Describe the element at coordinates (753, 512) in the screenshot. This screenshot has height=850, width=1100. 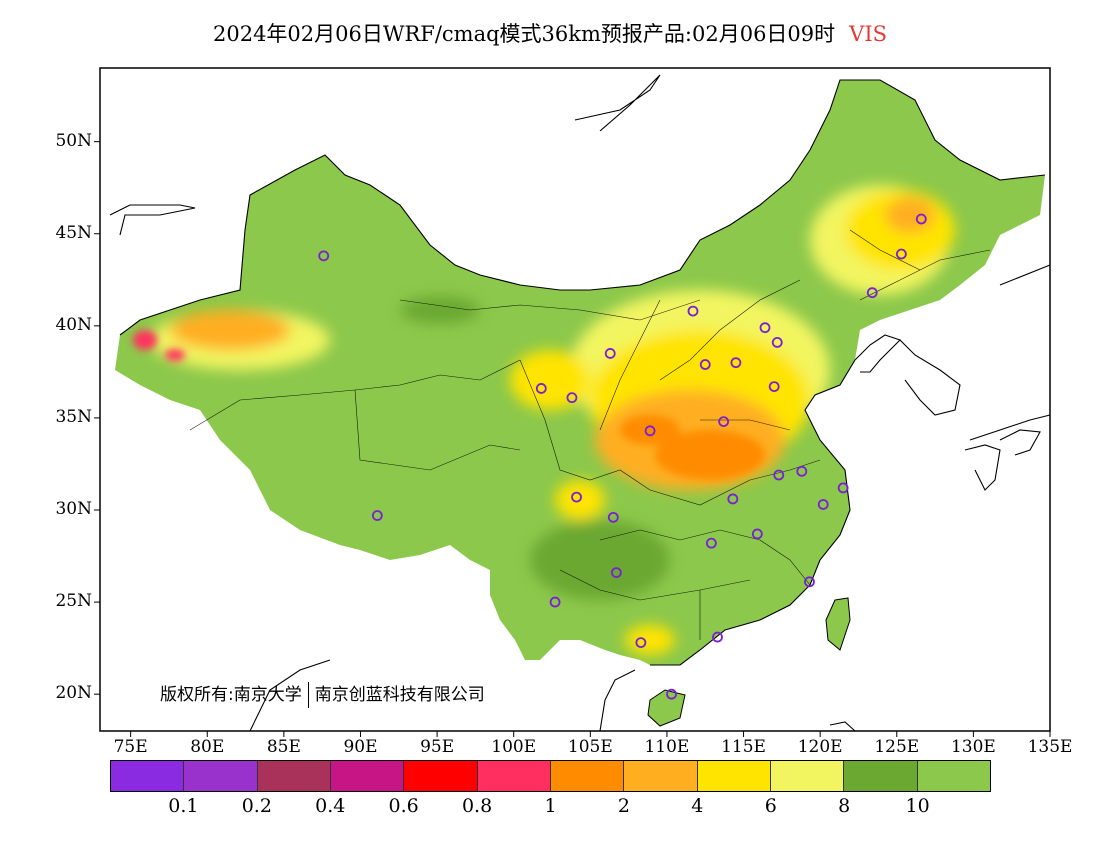
I see `east-coast` at that location.